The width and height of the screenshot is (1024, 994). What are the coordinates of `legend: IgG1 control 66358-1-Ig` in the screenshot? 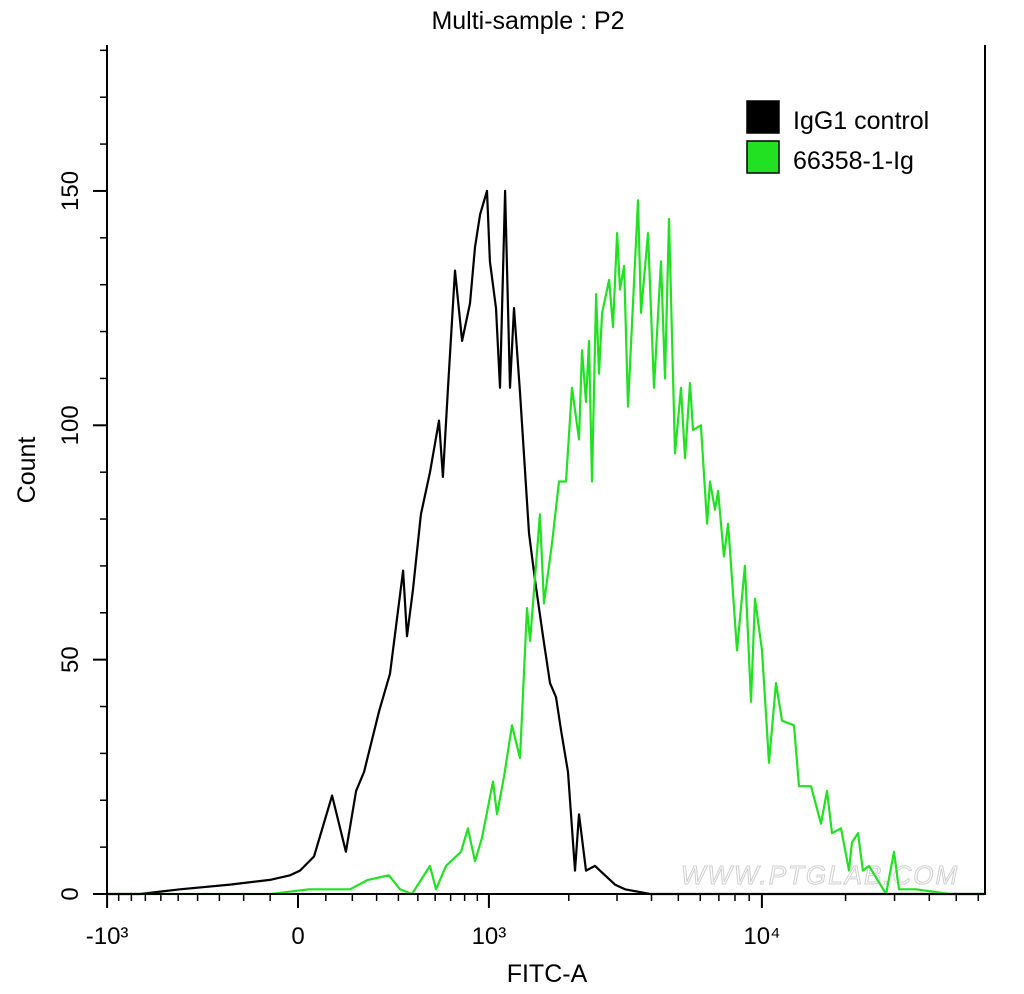 It's located at (837, 137).